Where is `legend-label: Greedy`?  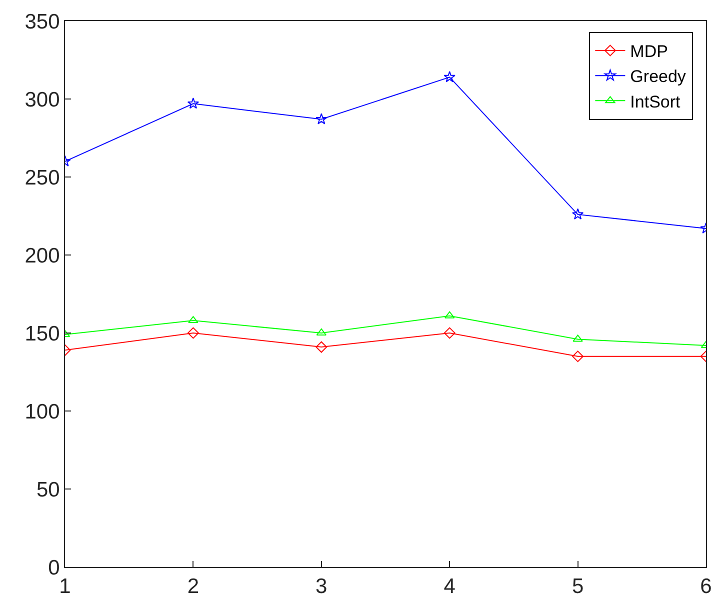
legend-label: Greedy is located at coordinates (658, 76).